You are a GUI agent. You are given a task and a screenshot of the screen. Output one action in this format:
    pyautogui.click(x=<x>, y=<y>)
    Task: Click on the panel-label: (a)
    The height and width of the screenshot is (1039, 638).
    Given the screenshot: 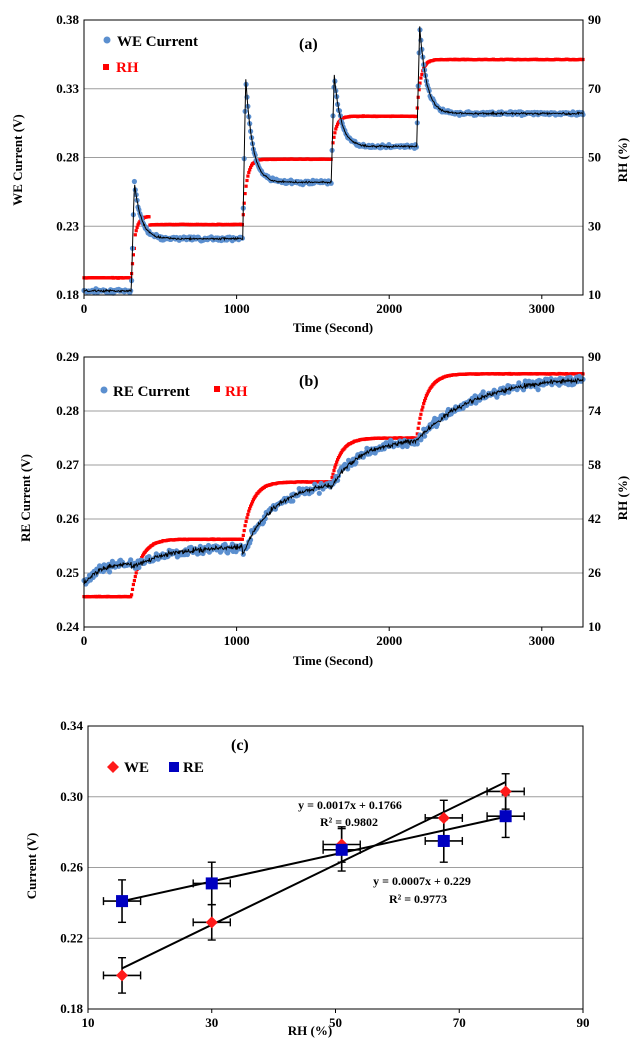 What is the action you would take?
    pyautogui.click(x=308, y=44)
    